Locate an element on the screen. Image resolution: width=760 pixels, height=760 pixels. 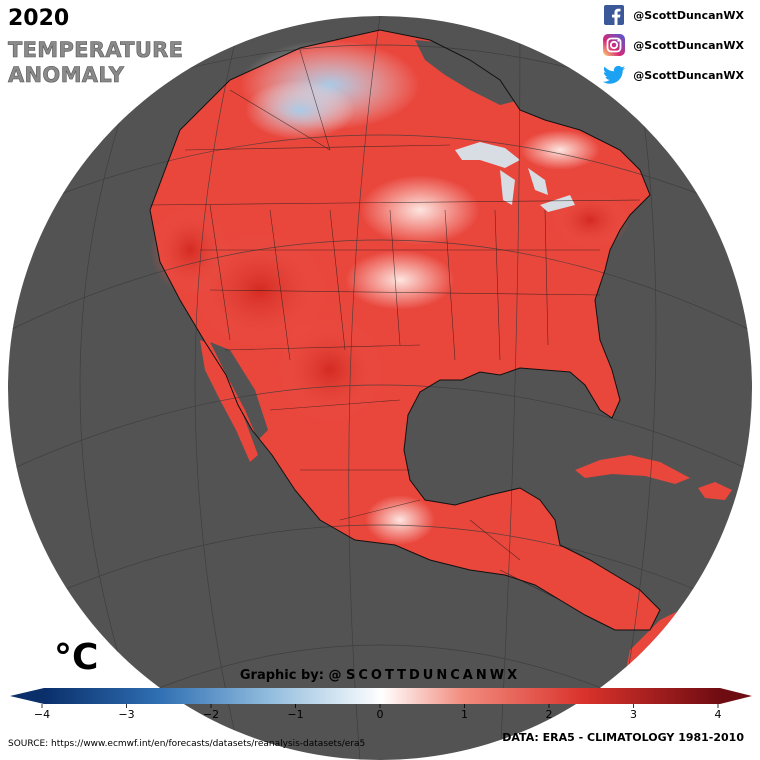
social-instagram: @ScottDuncanWX is located at coordinates (673, 45).